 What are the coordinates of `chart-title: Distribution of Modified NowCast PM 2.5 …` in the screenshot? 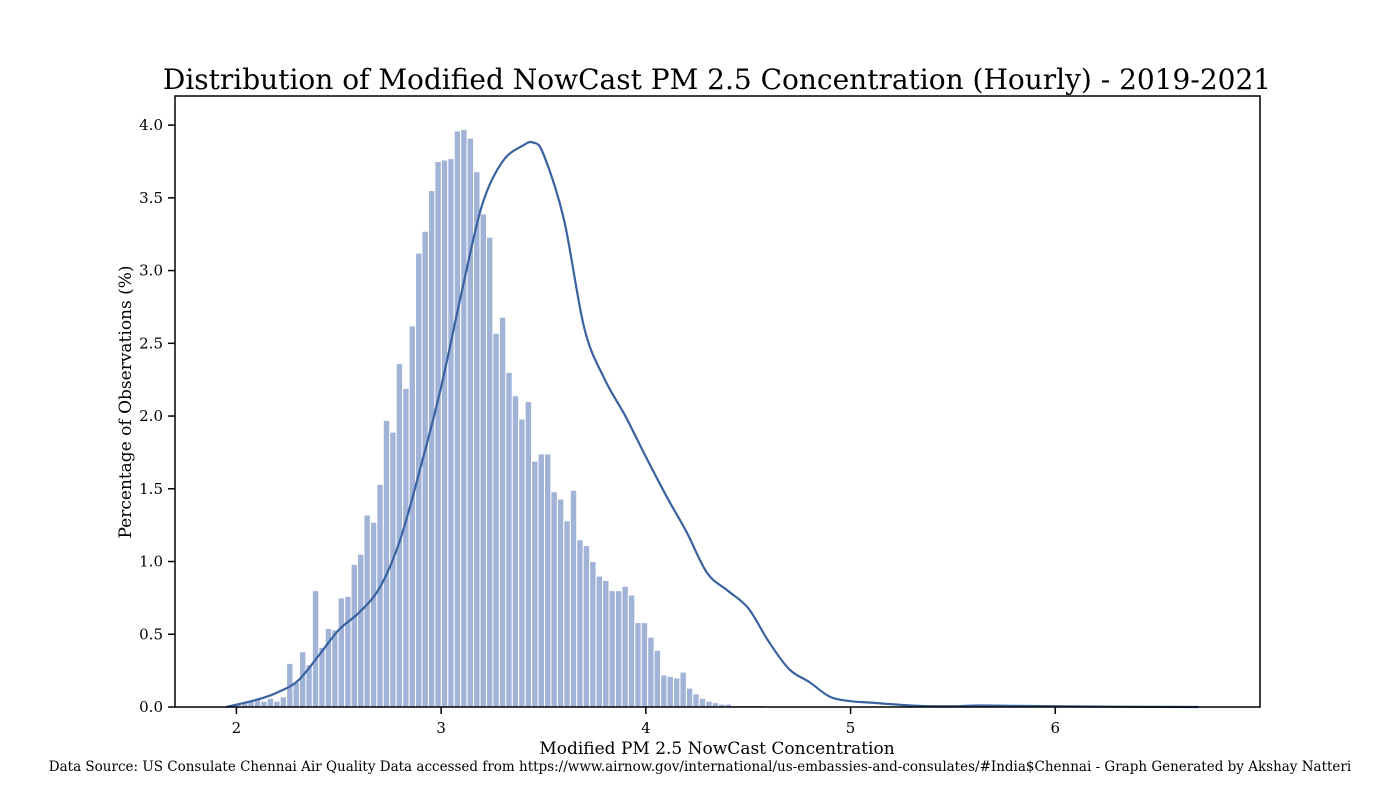 It's located at (717, 79).